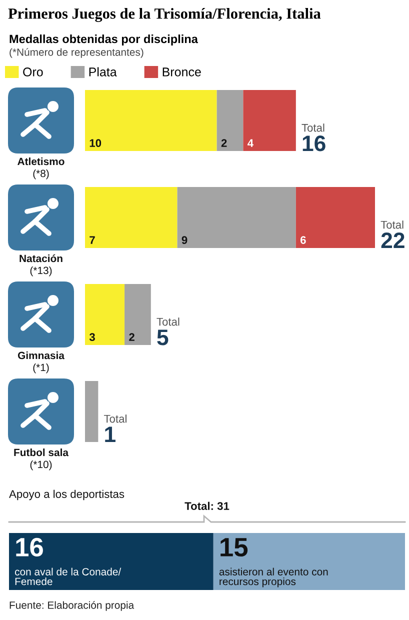 The image size is (409, 620). I want to click on data-label: 4, so click(251, 143).